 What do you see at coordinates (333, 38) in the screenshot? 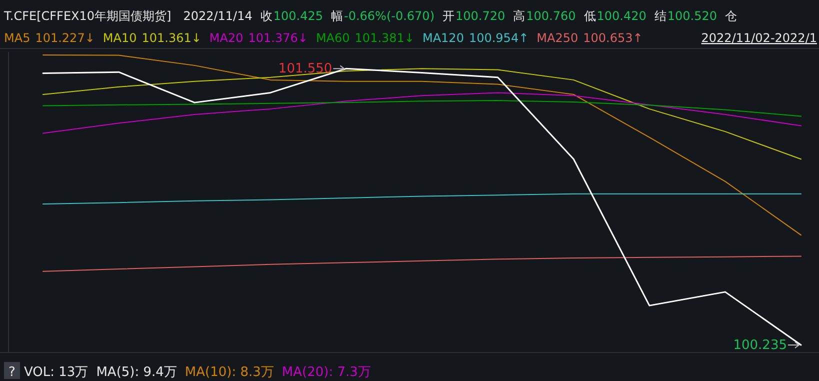
I see `text: MA60` at bounding box center [333, 38].